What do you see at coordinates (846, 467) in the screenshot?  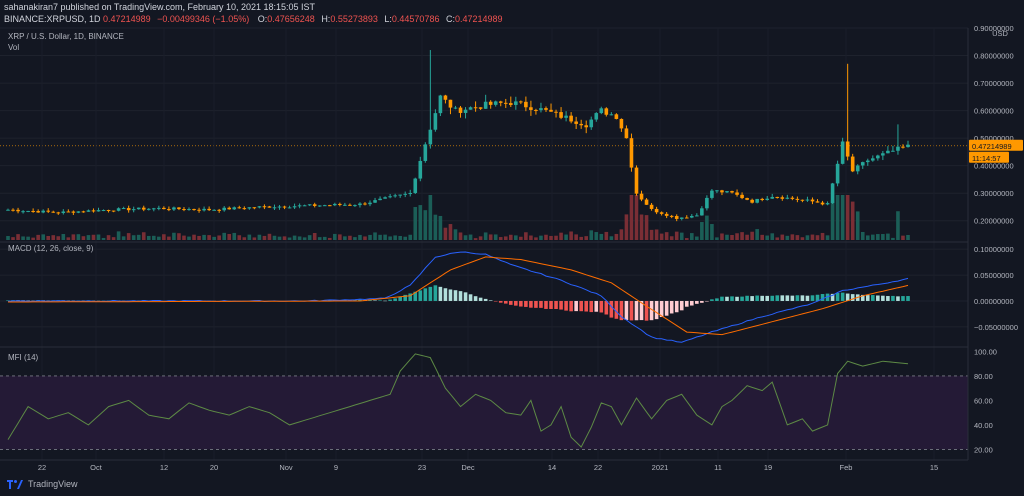 I see `time-tick-label: Feb` at bounding box center [846, 467].